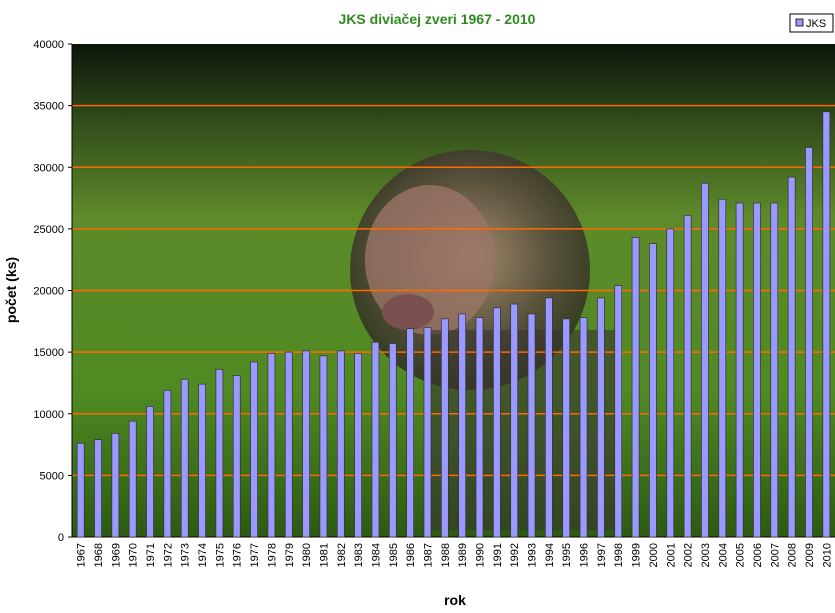 The width and height of the screenshot is (835, 613). What do you see at coordinates (48, 292) in the screenshot?
I see `y-tick-label: 20000` at bounding box center [48, 292].